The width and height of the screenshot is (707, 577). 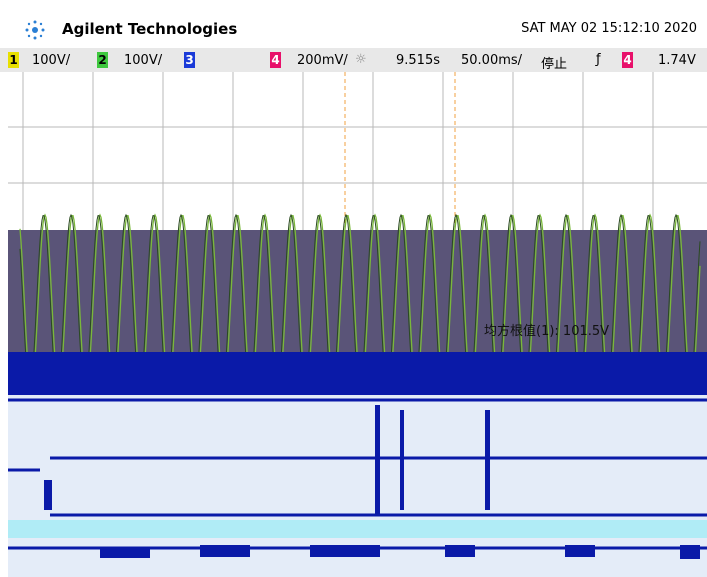 What do you see at coordinates (102, 60) in the screenshot?
I see `ch2-badge: 2` at bounding box center [102, 60].